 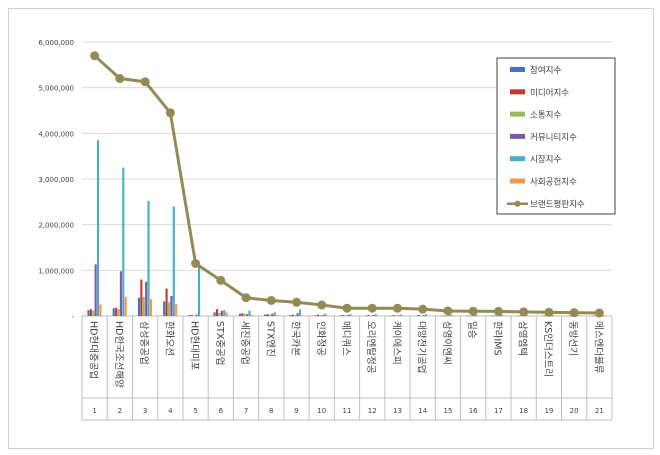 What do you see at coordinates (320, 338) in the screenshot?
I see `x-category-label: 인화정공` at bounding box center [320, 338].